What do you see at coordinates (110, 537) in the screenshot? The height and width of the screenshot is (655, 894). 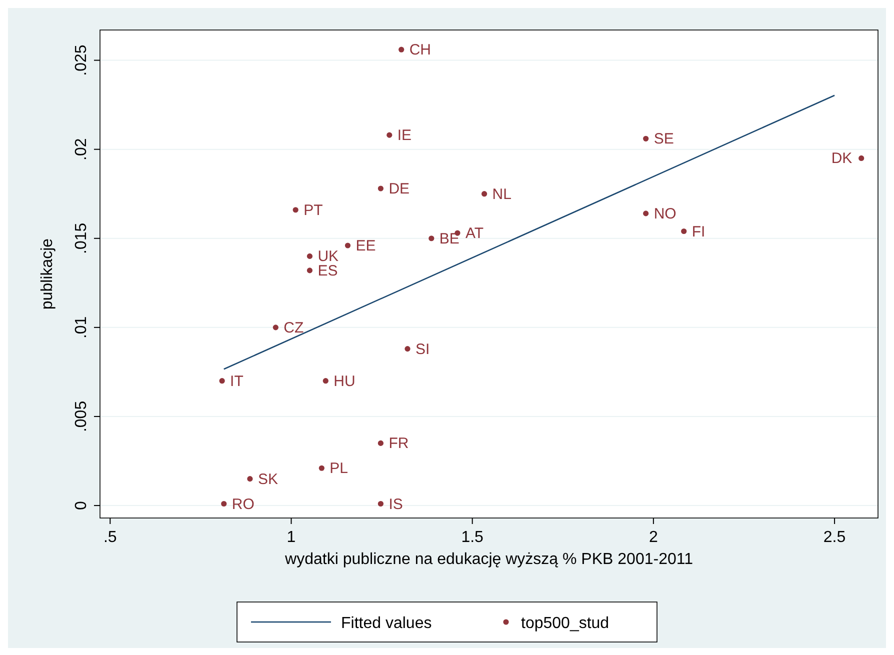 I see `x-tick-label: .5` at bounding box center [110, 537].